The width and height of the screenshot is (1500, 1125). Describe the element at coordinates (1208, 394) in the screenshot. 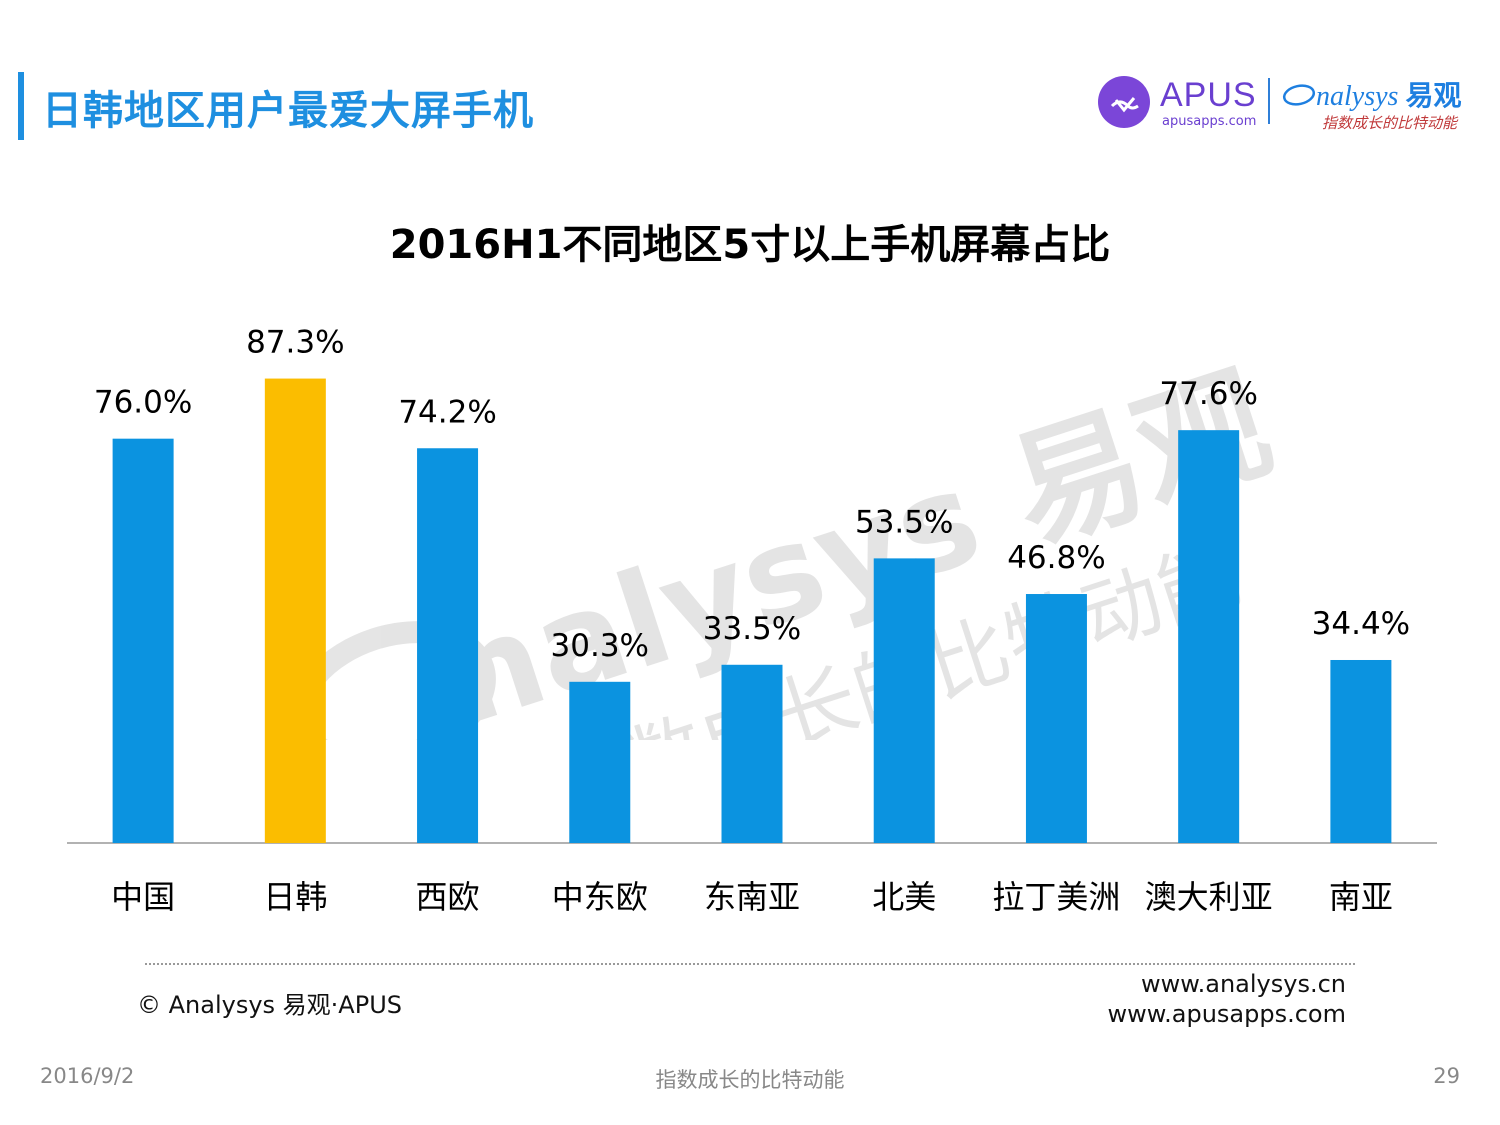

I see `data-label: 77.6%` at that location.